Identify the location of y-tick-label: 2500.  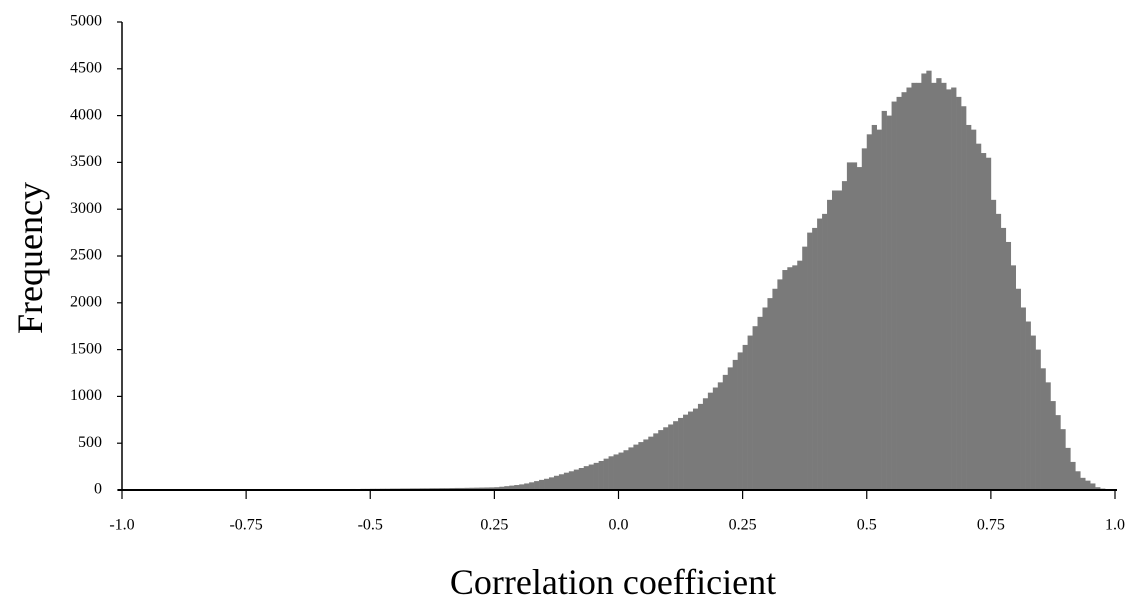
(86, 255).